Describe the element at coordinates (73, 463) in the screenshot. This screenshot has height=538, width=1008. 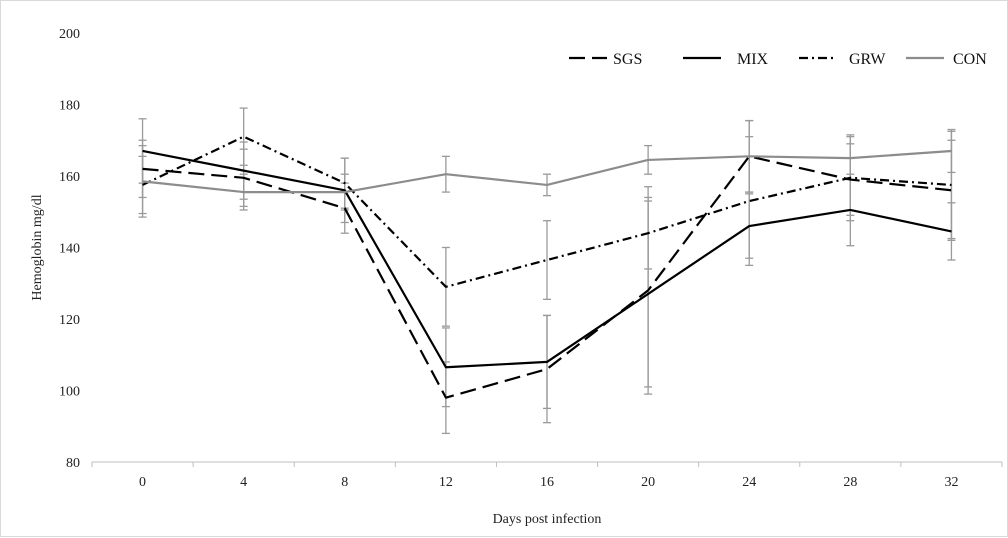
I see `y-tick-label: 80` at that location.